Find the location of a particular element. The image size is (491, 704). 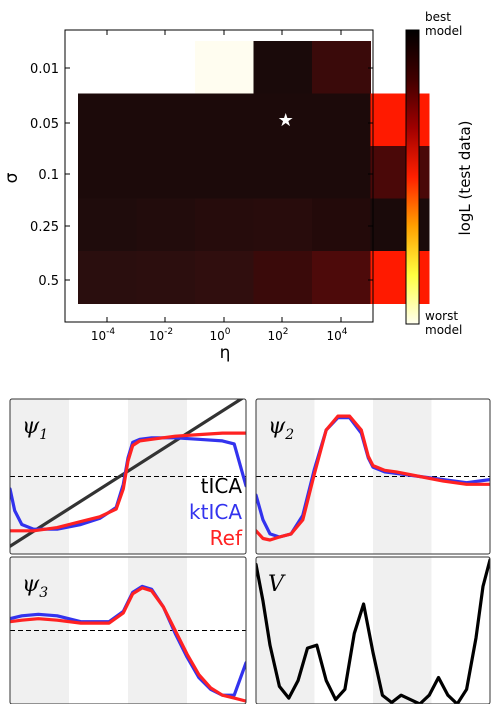

line-panel: ψ3 is located at coordinates (128, 630).